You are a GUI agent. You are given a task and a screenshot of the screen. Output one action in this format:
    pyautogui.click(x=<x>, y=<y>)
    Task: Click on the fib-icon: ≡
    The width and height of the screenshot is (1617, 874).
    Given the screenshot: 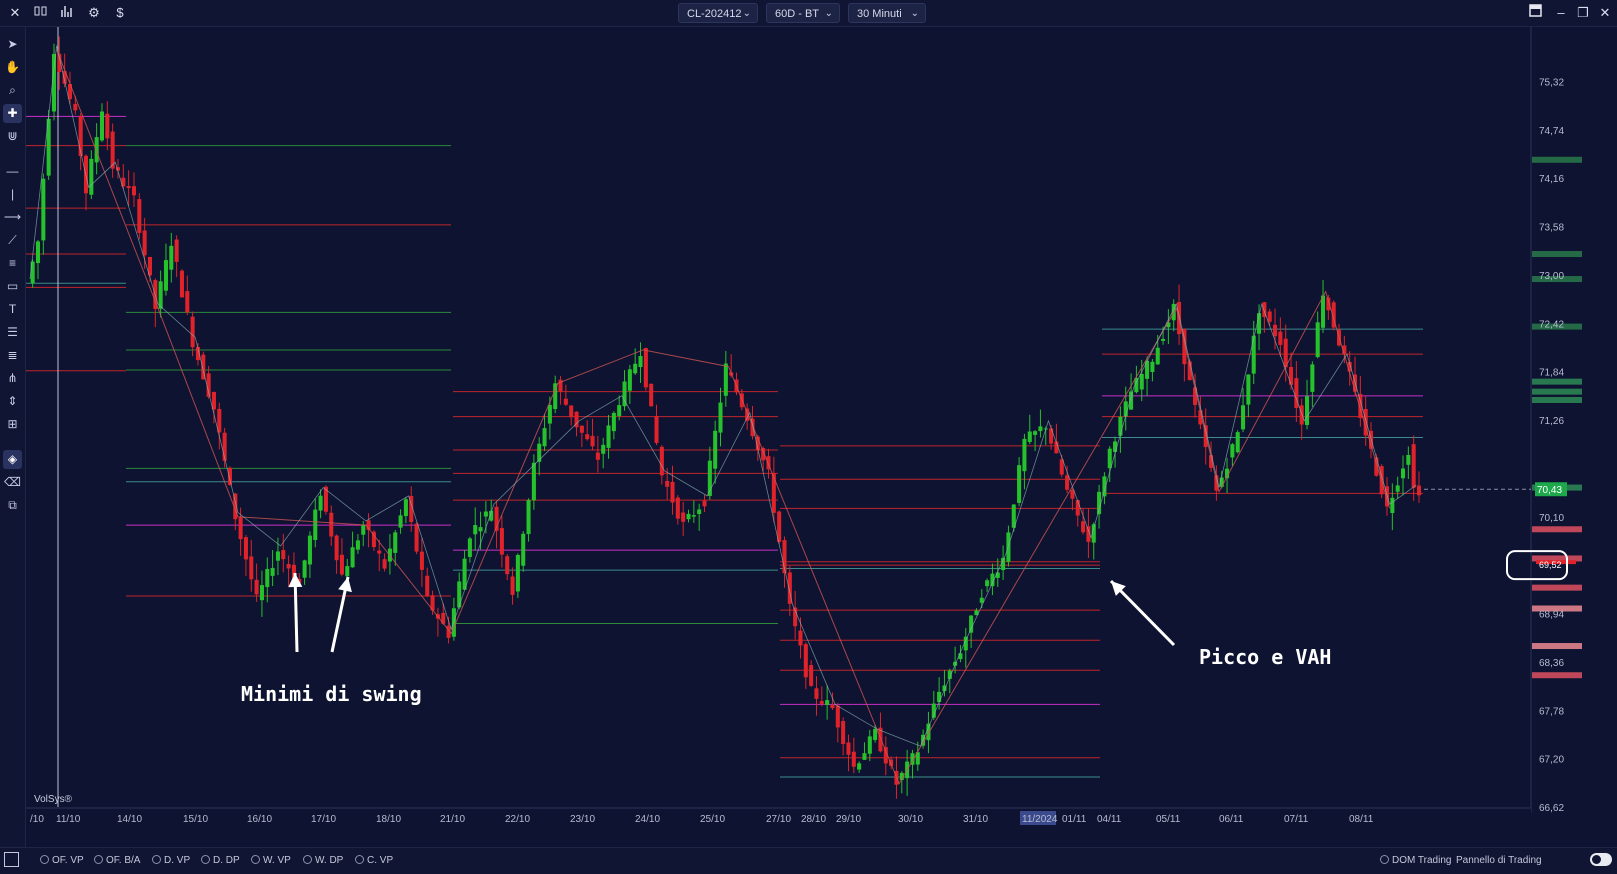 What is the action you would take?
    pyautogui.click(x=12, y=263)
    